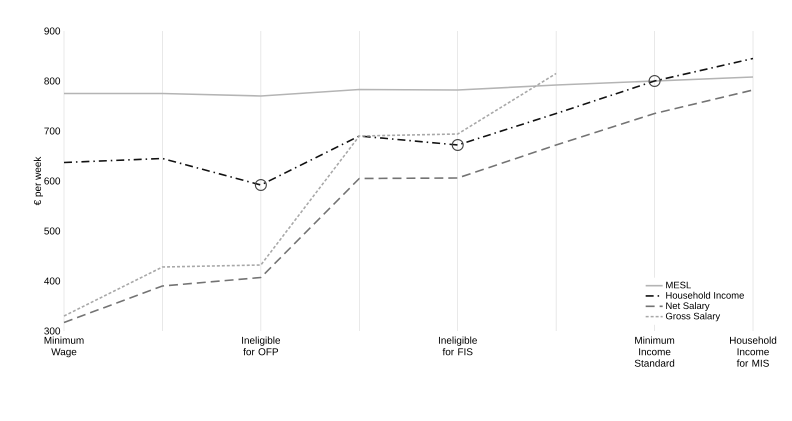  I want to click on y-tick-label: 500, so click(52, 231).